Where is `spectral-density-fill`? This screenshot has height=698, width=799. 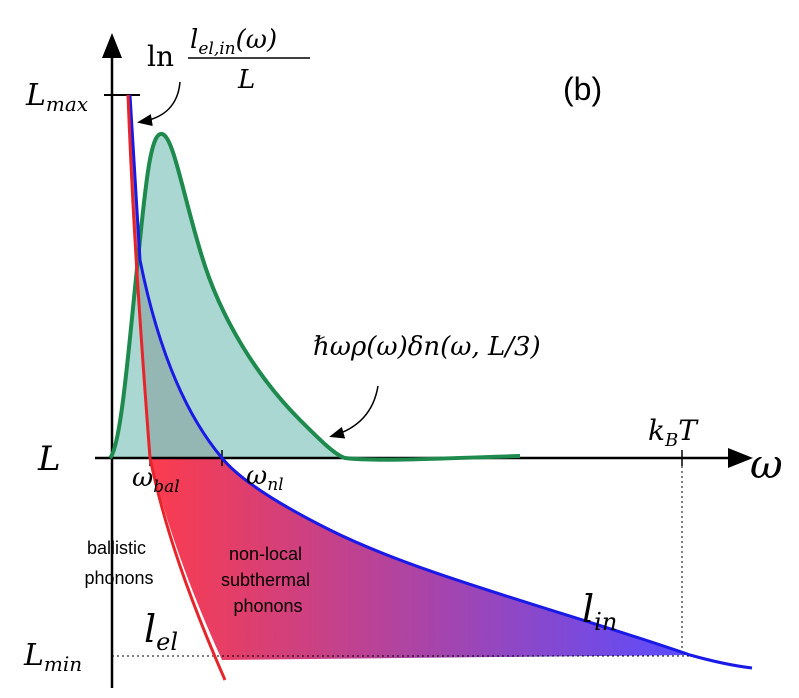
spectral-density-fill is located at coordinates (227, 296).